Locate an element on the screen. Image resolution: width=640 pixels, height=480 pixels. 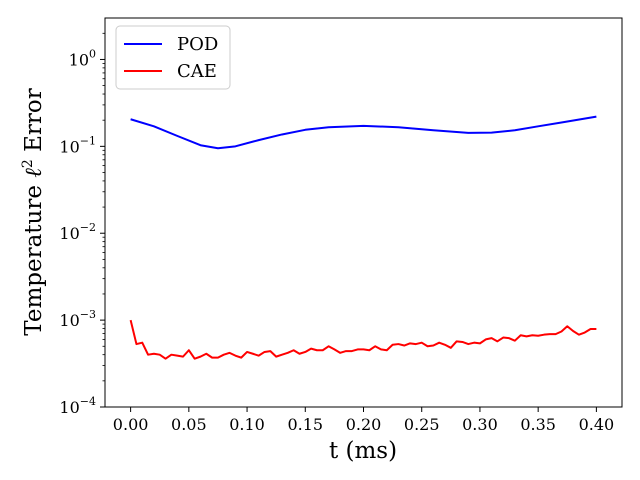
legend-box is located at coordinates (173, 57).